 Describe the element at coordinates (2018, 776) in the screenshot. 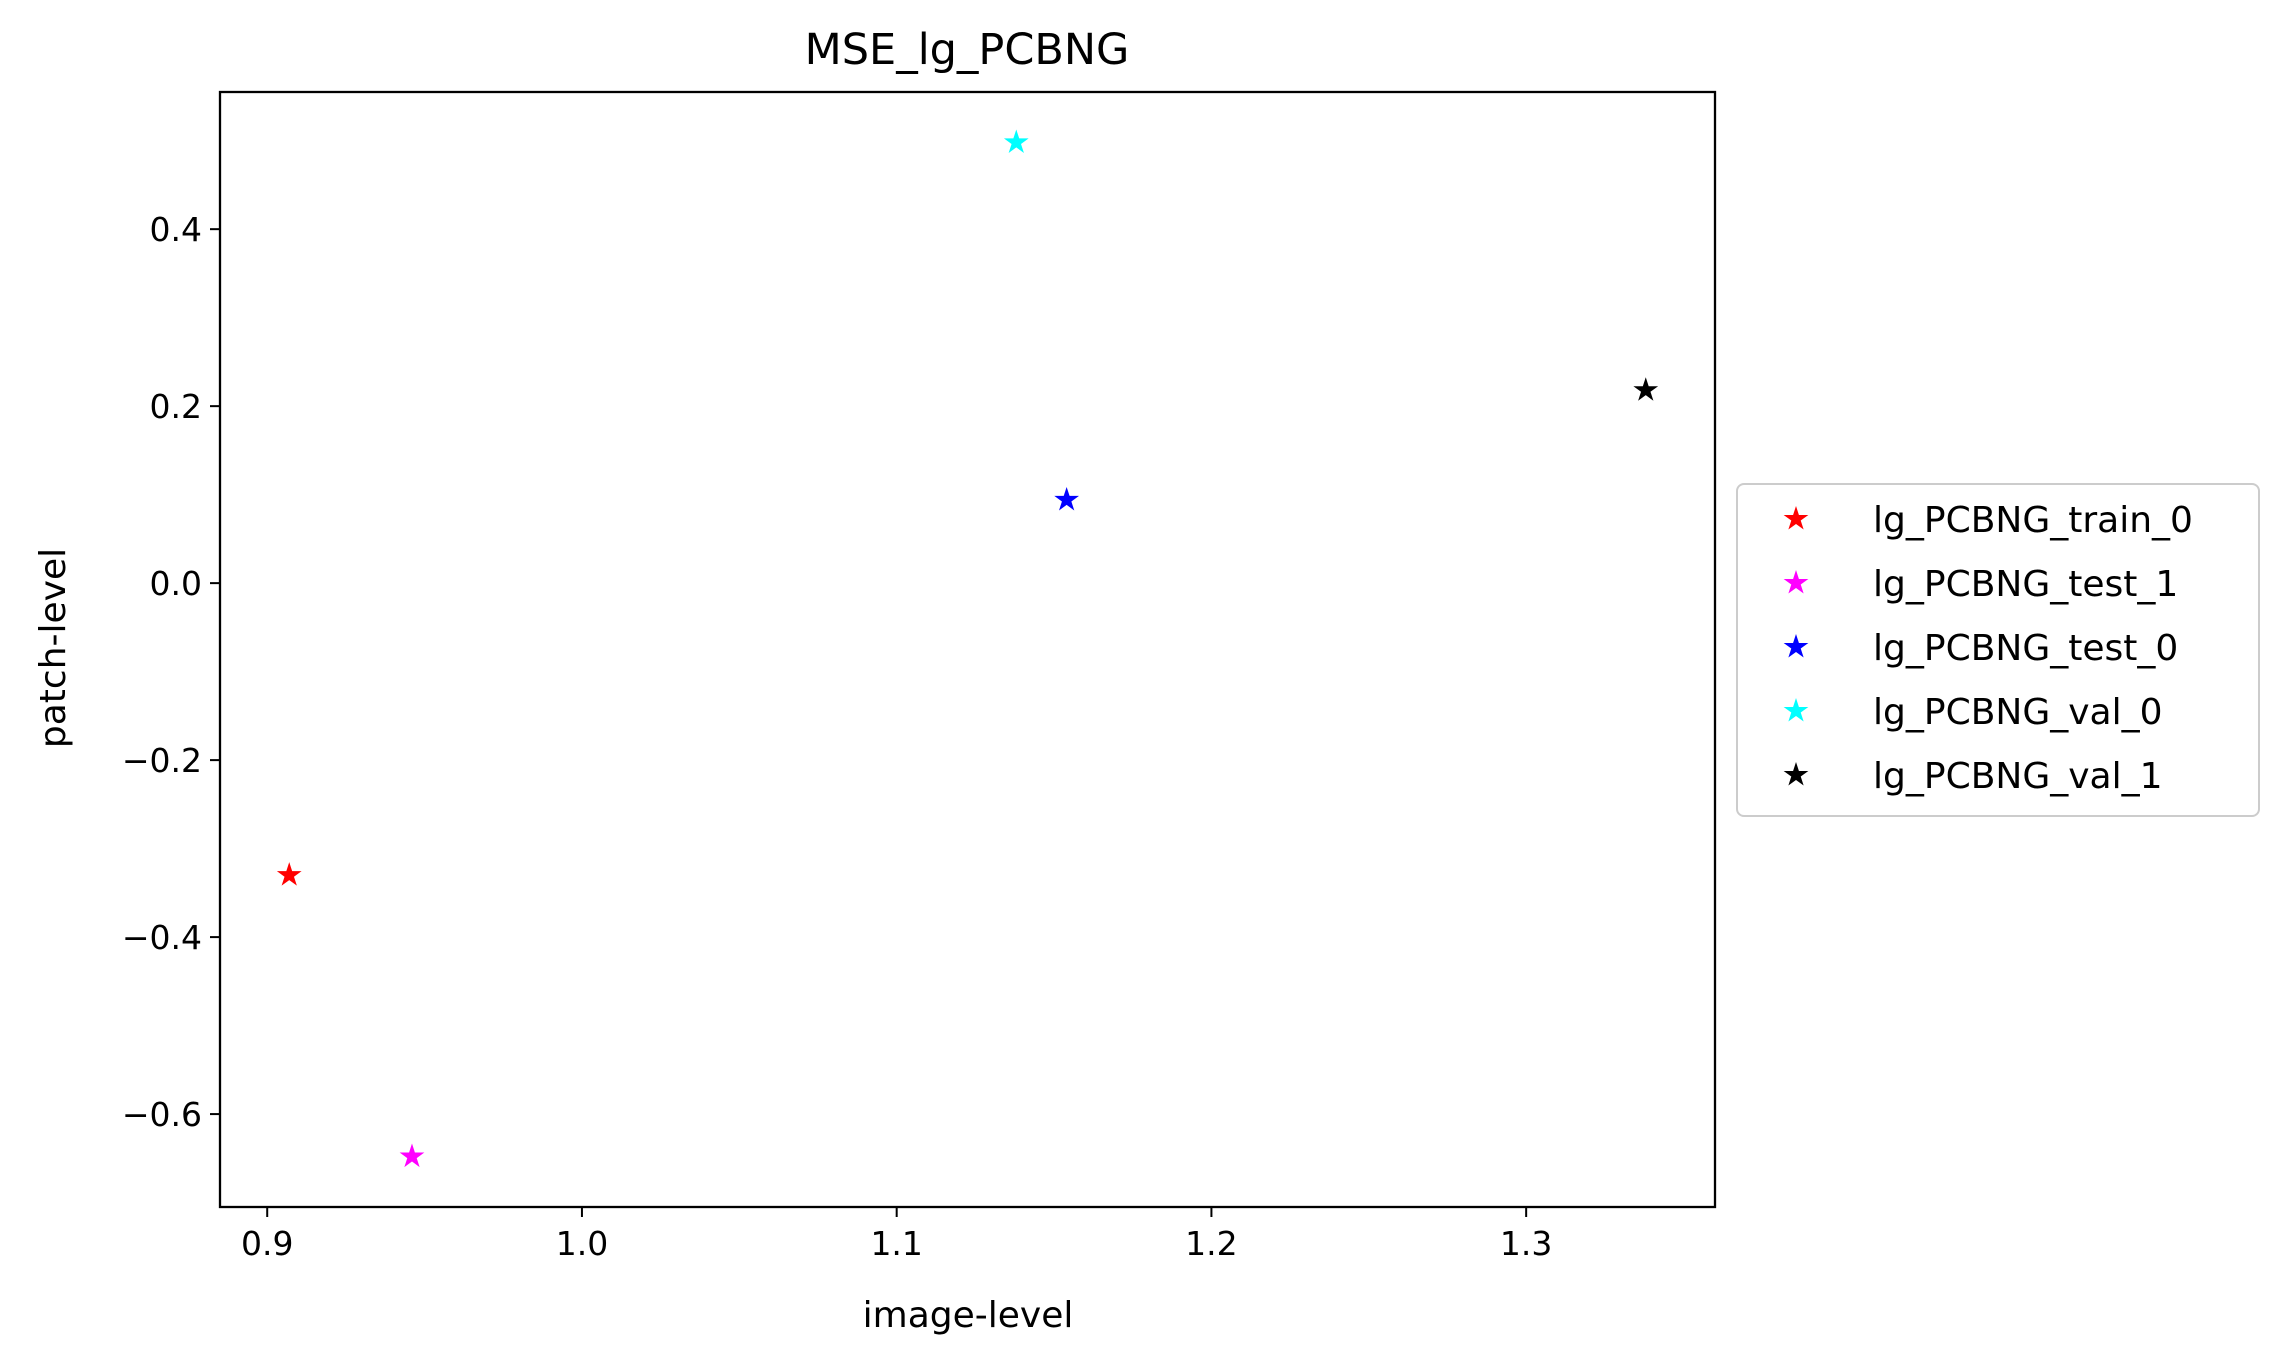

I see `legend-label: lg_PCBNG_val_1` at that location.